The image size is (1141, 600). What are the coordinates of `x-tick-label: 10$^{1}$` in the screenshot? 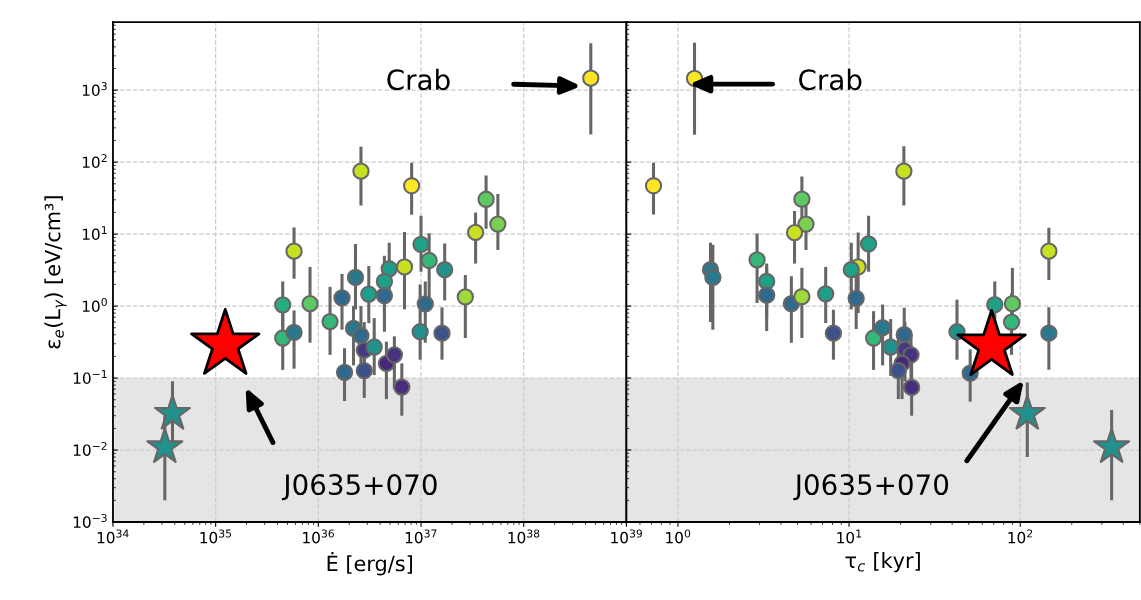 It's located at (849, 536).